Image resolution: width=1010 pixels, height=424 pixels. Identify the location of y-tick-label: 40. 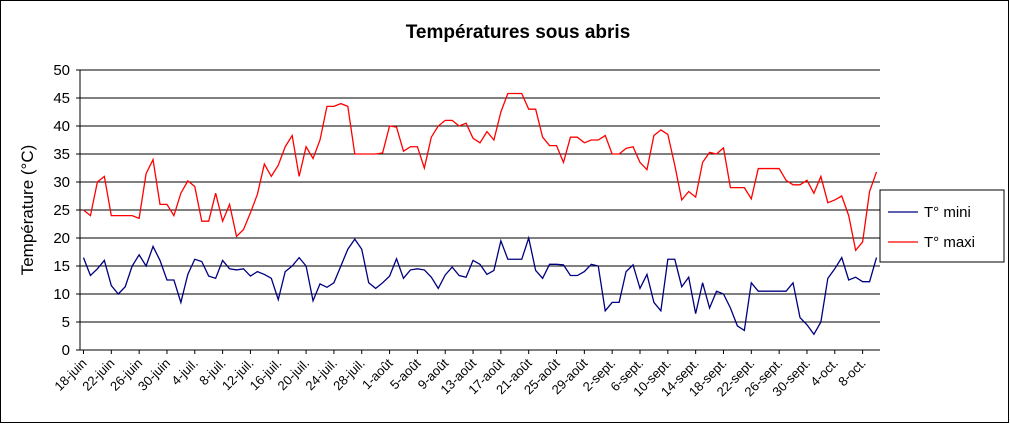
(61, 126).